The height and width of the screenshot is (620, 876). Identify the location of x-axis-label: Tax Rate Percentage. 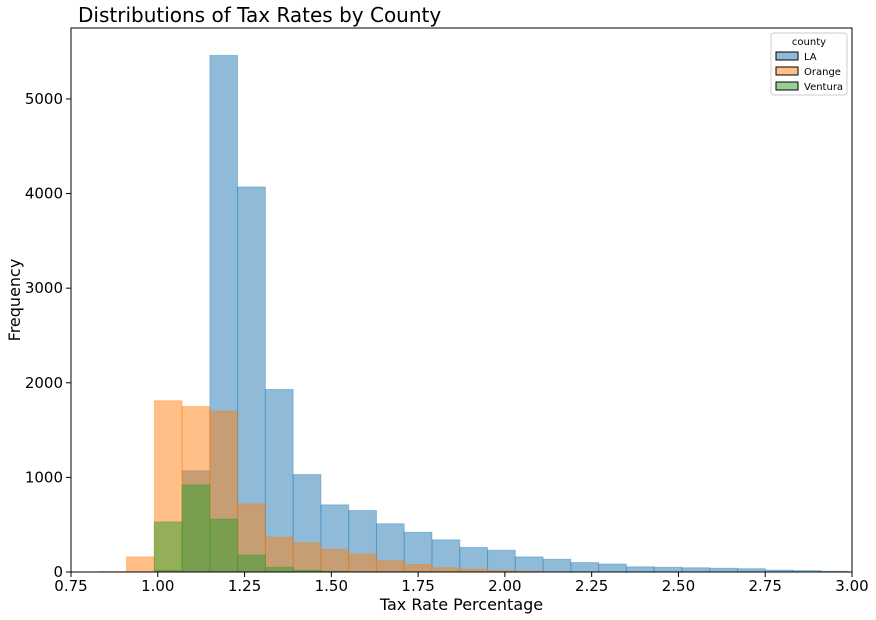
(461, 604).